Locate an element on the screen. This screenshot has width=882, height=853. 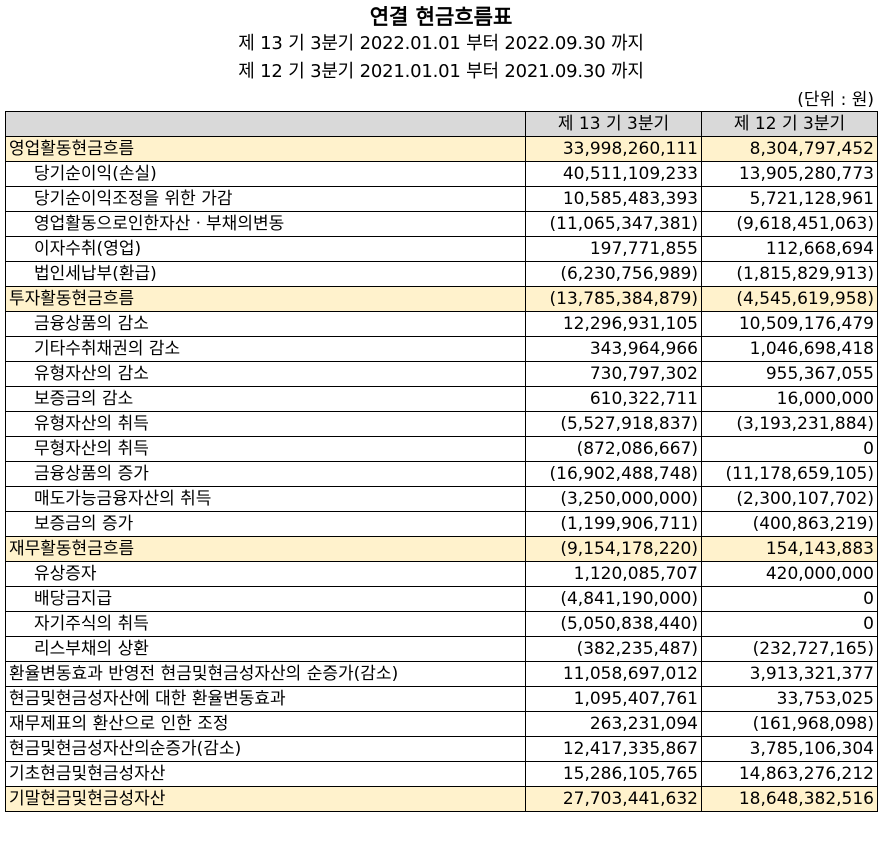
current-period-value: 1,095,407,761 is located at coordinates (613, 699).